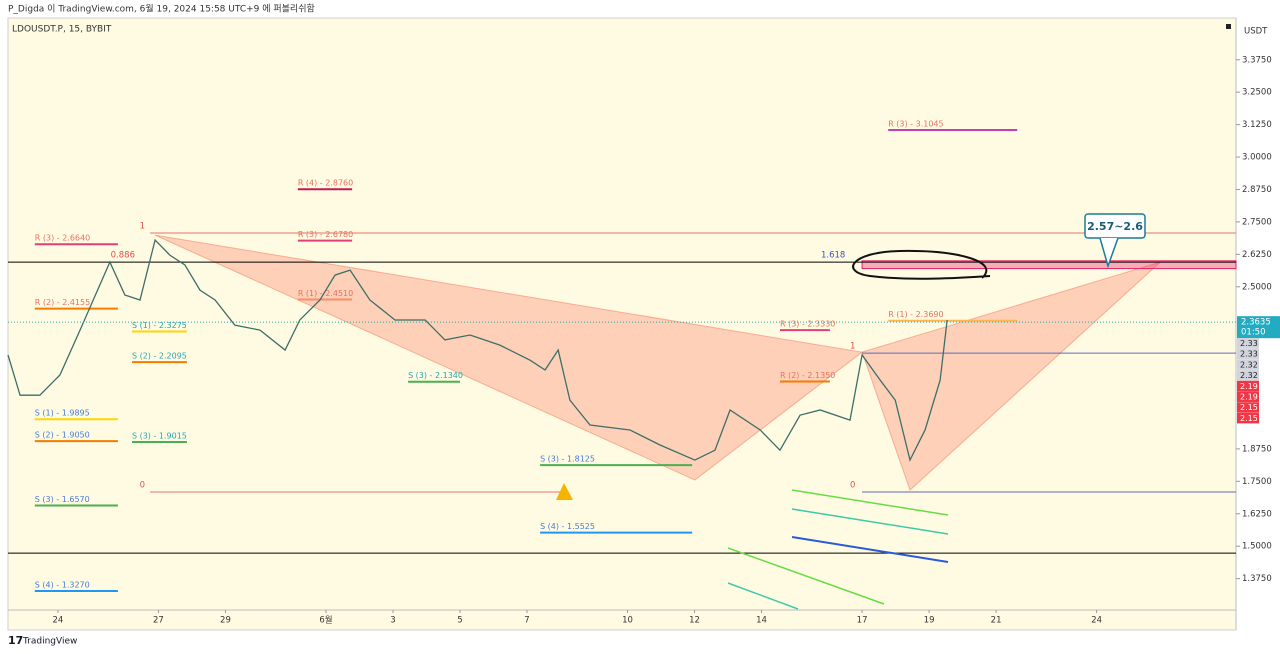 Image resolution: width=1280 pixels, height=654 pixels. I want to click on pivot-label: S (2) - 1.9050, so click(62, 435).